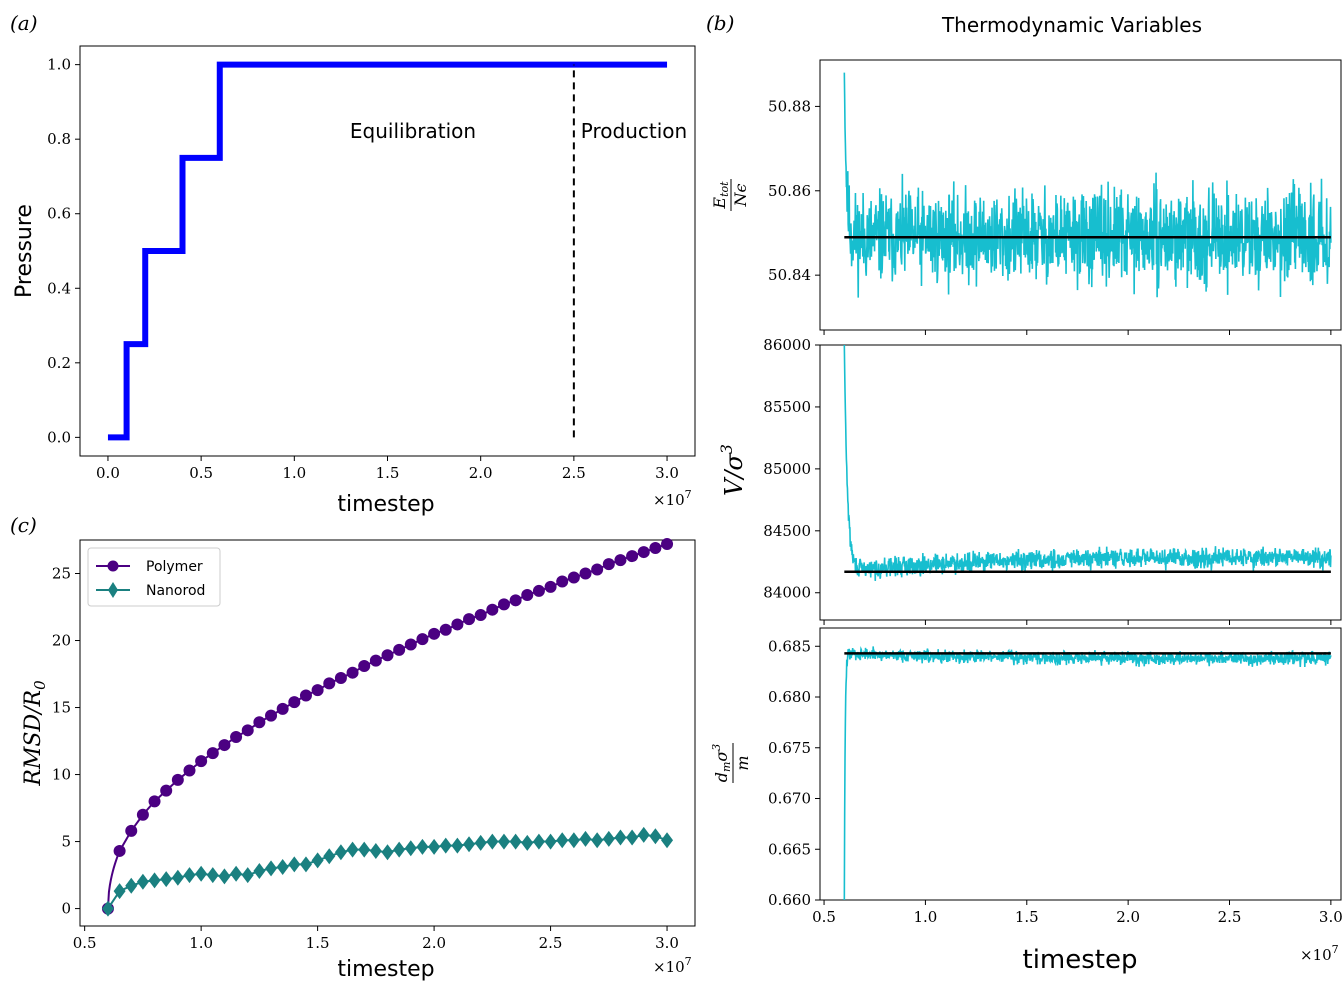 This screenshot has width=1343, height=982. I want to click on panel-b-bot-ytick-label: 0.680, so click(789, 697).